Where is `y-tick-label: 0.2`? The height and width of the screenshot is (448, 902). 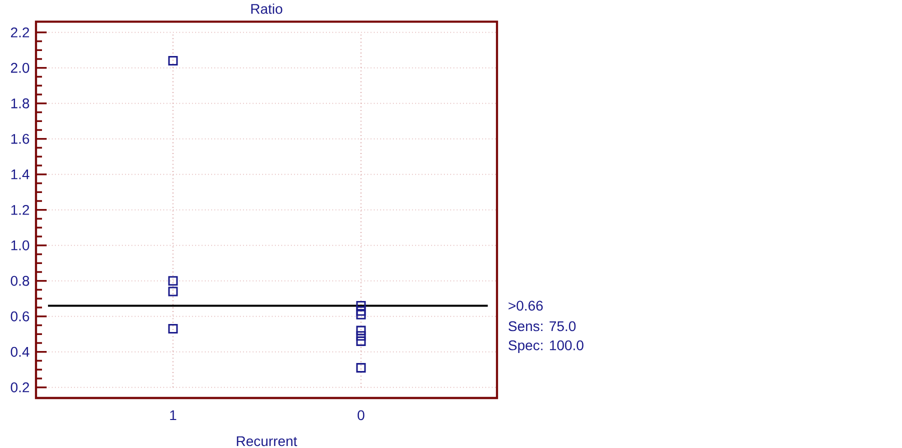
y-tick-label: 0.2 is located at coordinates (20, 387).